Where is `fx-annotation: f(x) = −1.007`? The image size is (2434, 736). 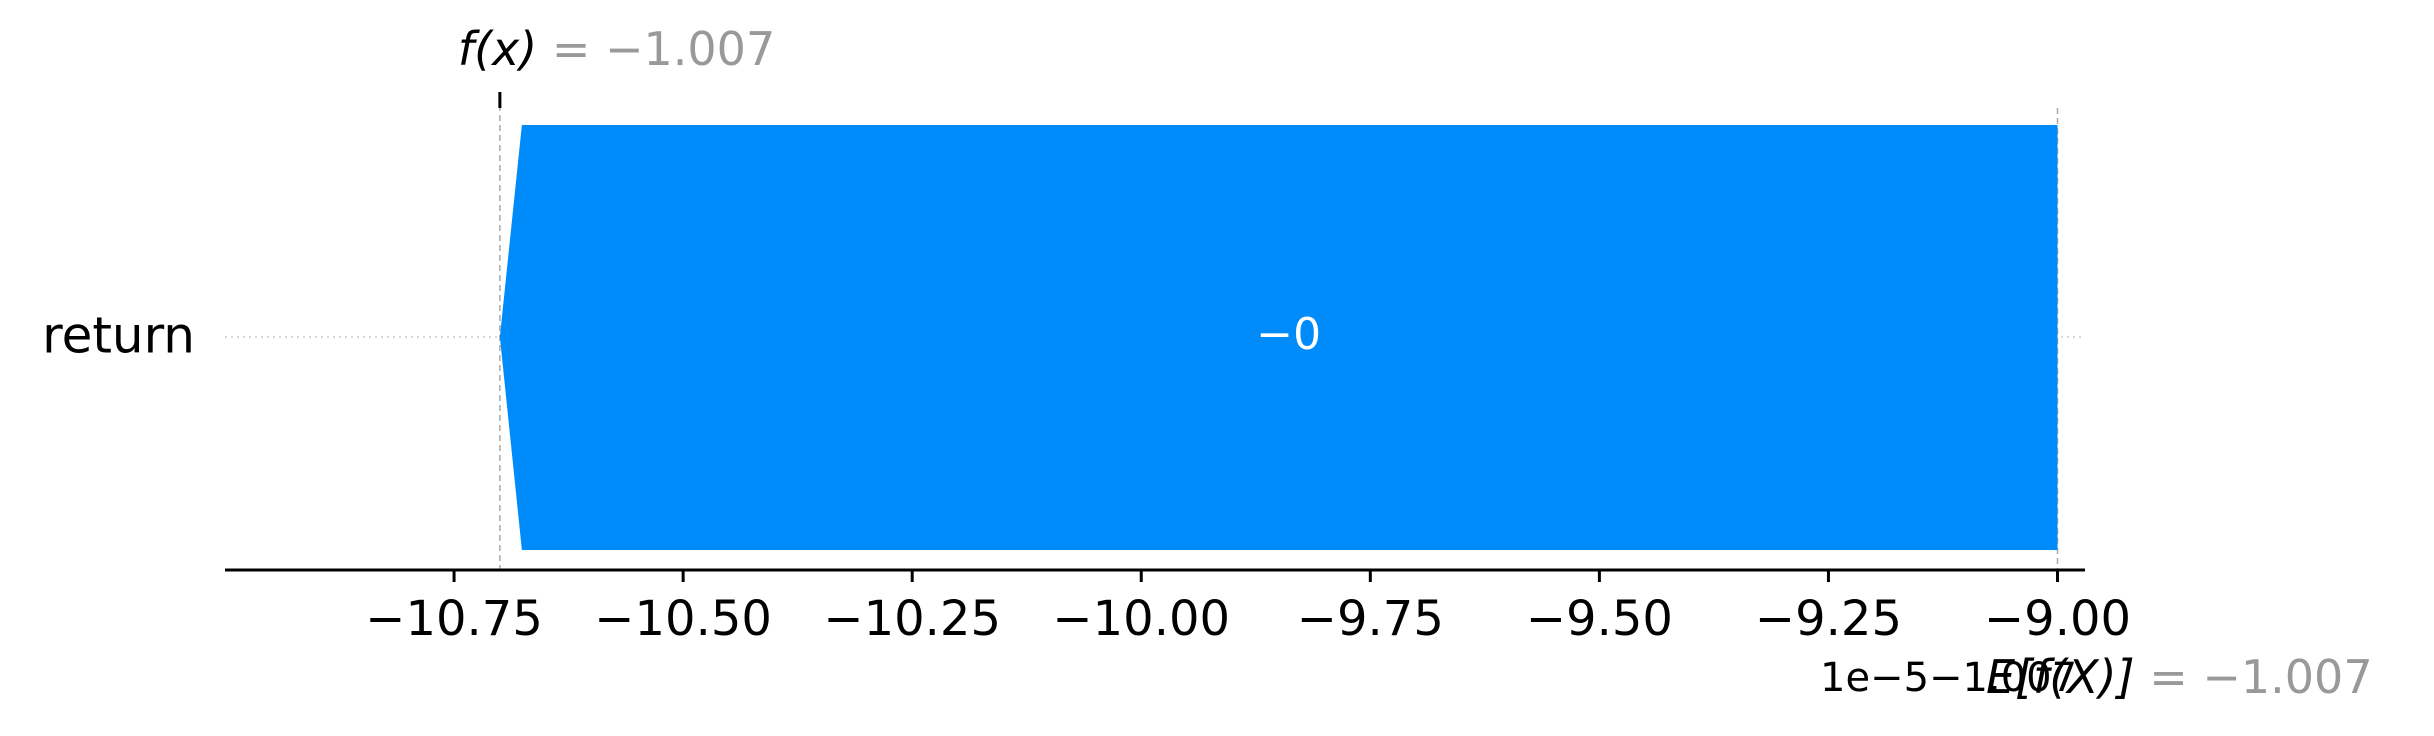 fx-annotation: f(x) = −1.007 is located at coordinates (616, 49).